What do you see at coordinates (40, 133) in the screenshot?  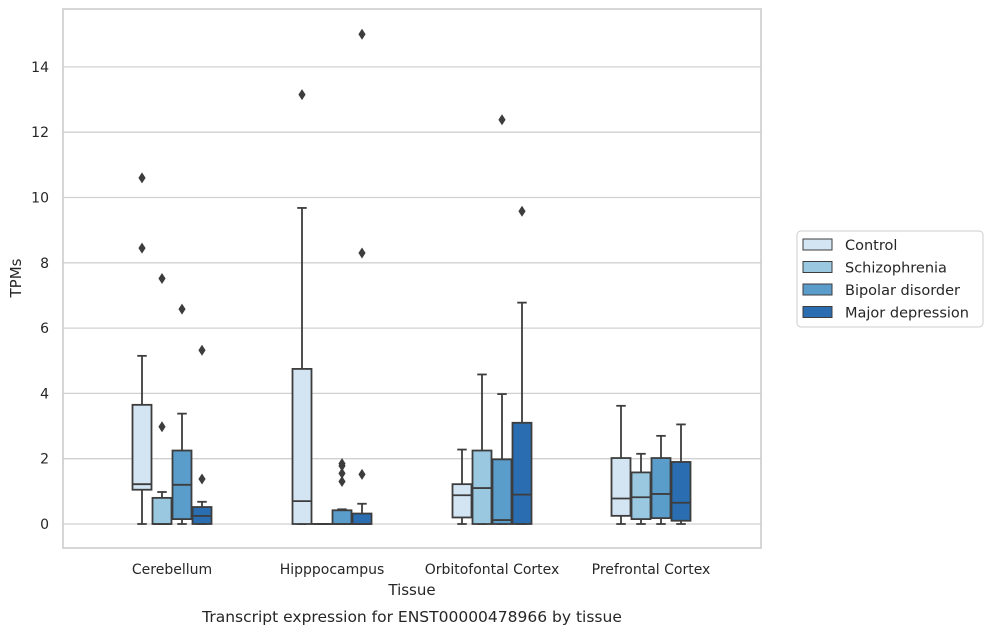 I see `y-tick-label: 12` at bounding box center [40, 133].